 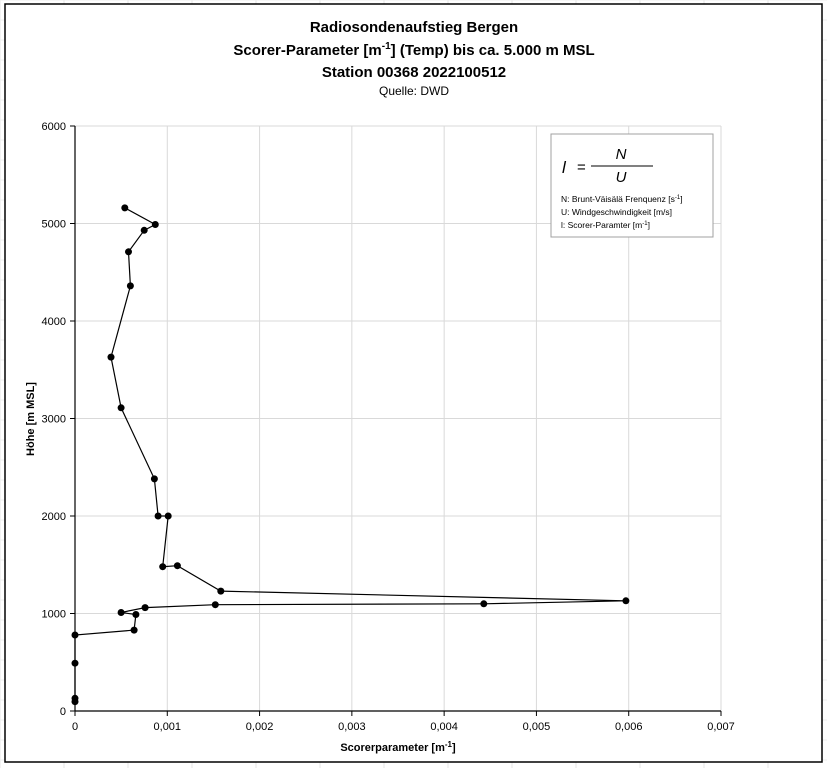 I want to click on x-axis-ticks: 0 0,001 0,002 0,003 0,004 0,005 0,006 0,007, so click(x=403, y=722).